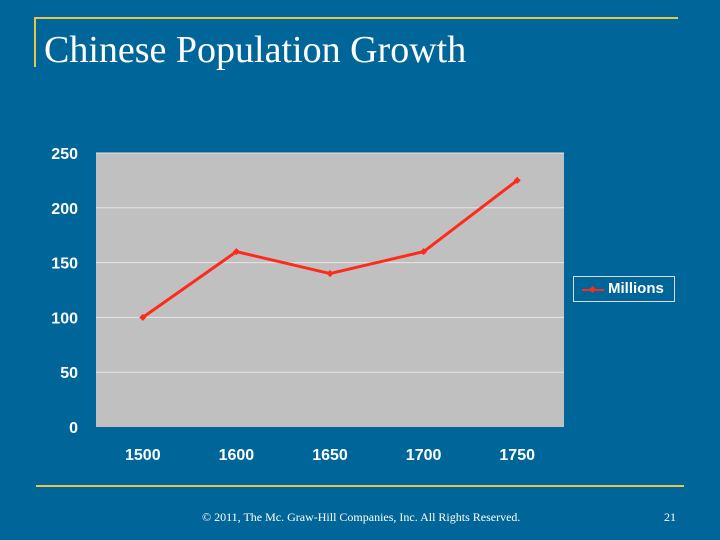 The image size is (720, 540). Describe the element at coordinates (64, 209) in the screenshot. I see `y-tick-label: 200` at that location.